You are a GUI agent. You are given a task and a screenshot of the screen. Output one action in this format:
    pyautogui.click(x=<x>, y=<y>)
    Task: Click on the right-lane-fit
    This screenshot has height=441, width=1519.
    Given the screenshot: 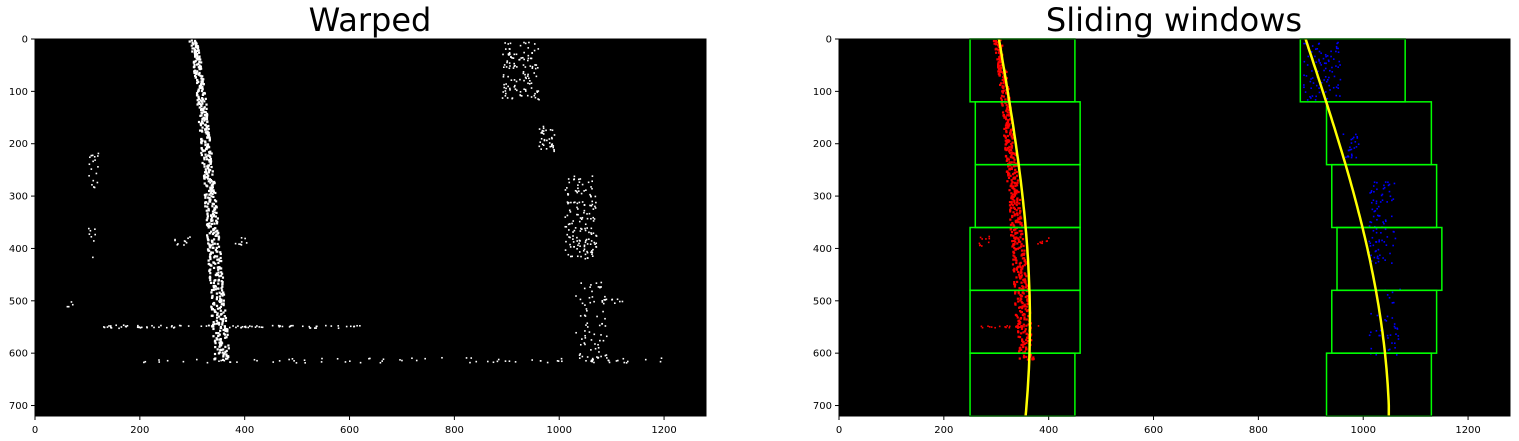 What is the action you would take?
    pyautogui.click(x=1347, y=227)
    